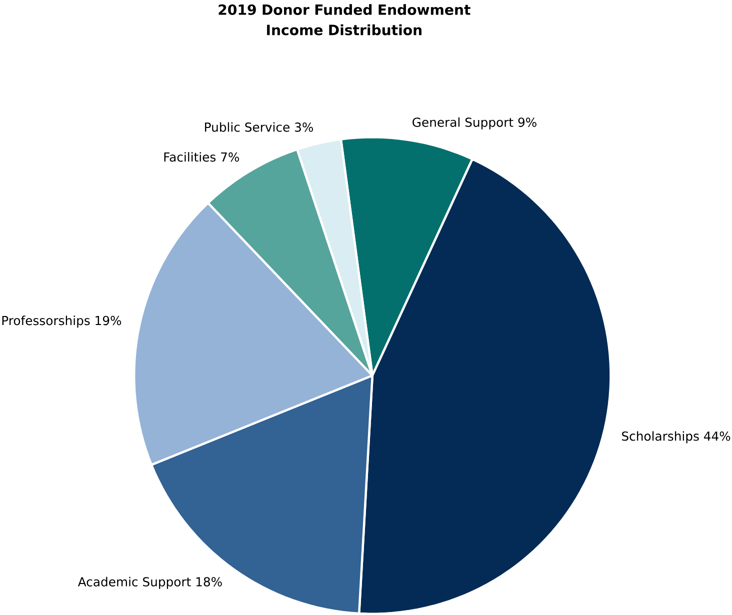 The width and height of the screenshot is (732, 615). Describe the element at coordinates (109, 321) in the screenshot. I see `data-label: 19%` at that location.